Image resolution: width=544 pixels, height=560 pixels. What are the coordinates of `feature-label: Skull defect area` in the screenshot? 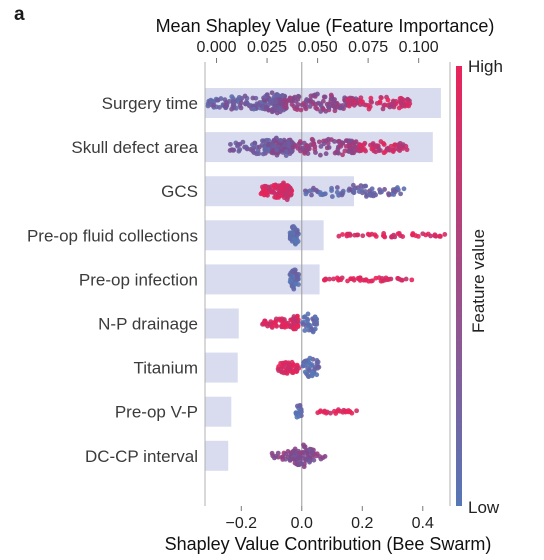 It's located at (134, 147).